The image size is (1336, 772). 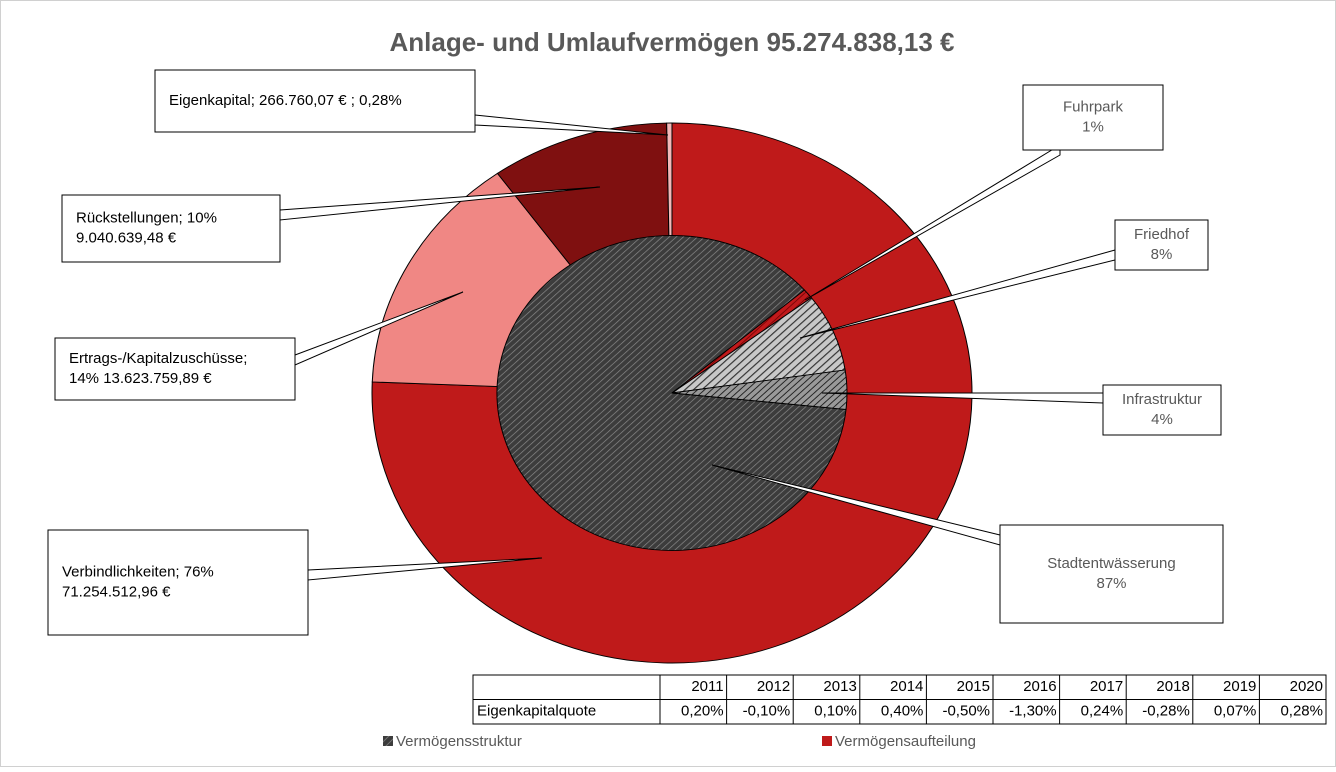 I want to click on data-label: Eigenkapital; 266.760,07 € ; 0,28%, so click(x=285, y=100).